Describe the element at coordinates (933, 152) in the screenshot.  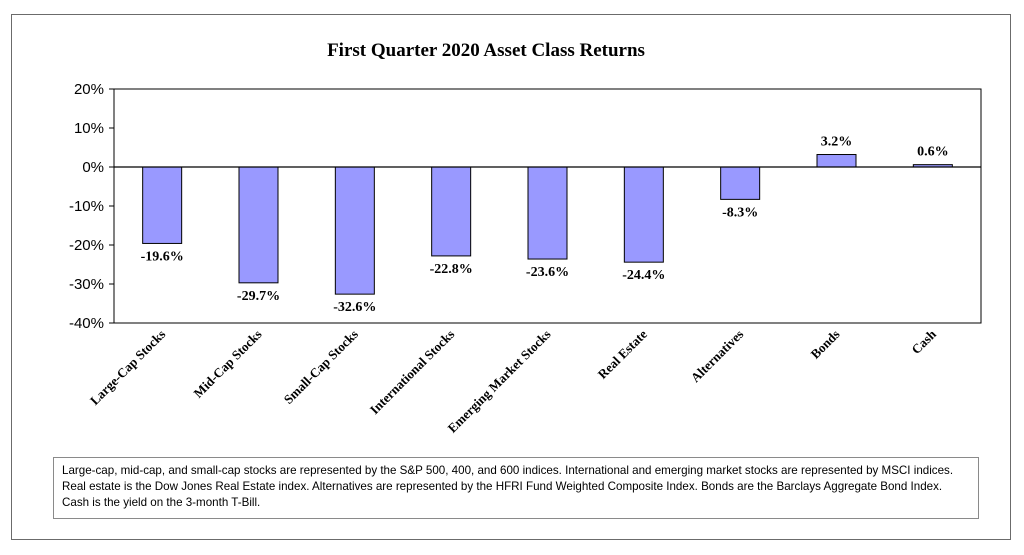
I see `data-label: 0.6%` at that location.